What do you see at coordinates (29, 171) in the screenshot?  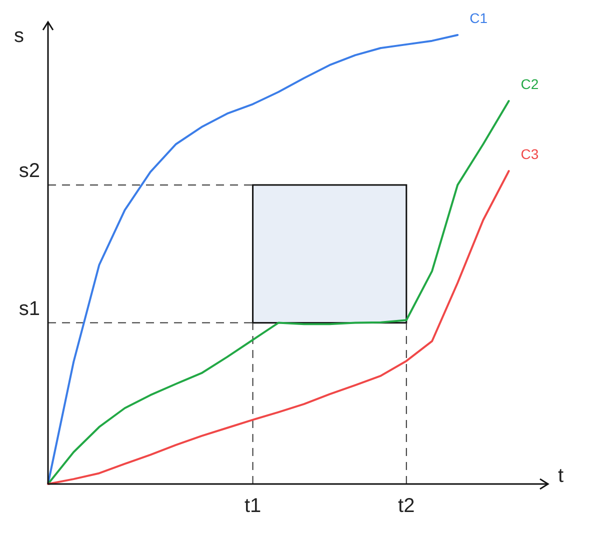 I see `ref-line-label: s2` at bounding box center [29, 171].